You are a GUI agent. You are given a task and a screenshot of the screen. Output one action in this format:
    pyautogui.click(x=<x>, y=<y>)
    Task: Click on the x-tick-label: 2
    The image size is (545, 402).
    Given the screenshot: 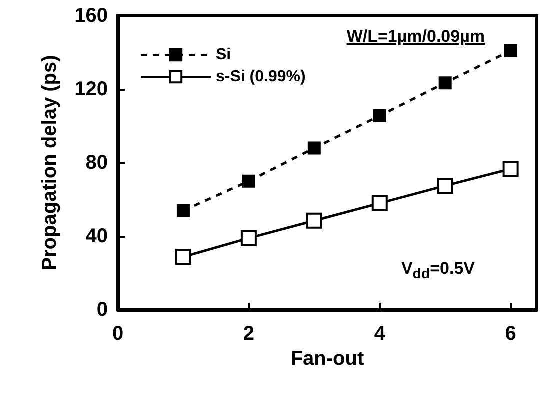 What is the action you would take?
    pyautogui.click(x=248, y=334)
    